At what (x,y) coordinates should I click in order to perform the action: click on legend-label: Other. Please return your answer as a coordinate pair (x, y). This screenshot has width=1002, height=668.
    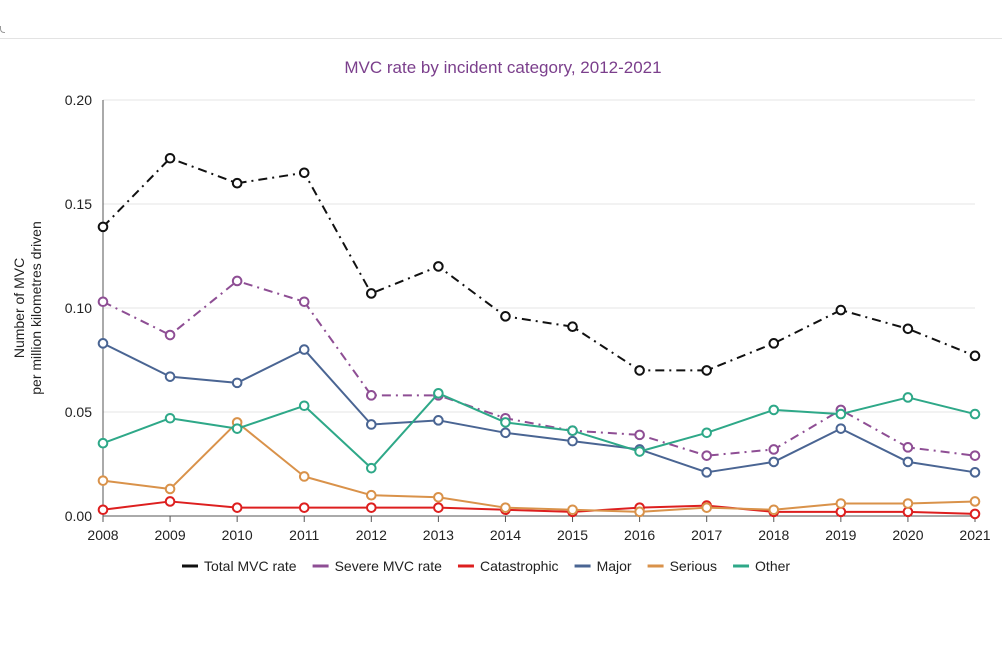
    Looking at the image, I should click on (772, 566).